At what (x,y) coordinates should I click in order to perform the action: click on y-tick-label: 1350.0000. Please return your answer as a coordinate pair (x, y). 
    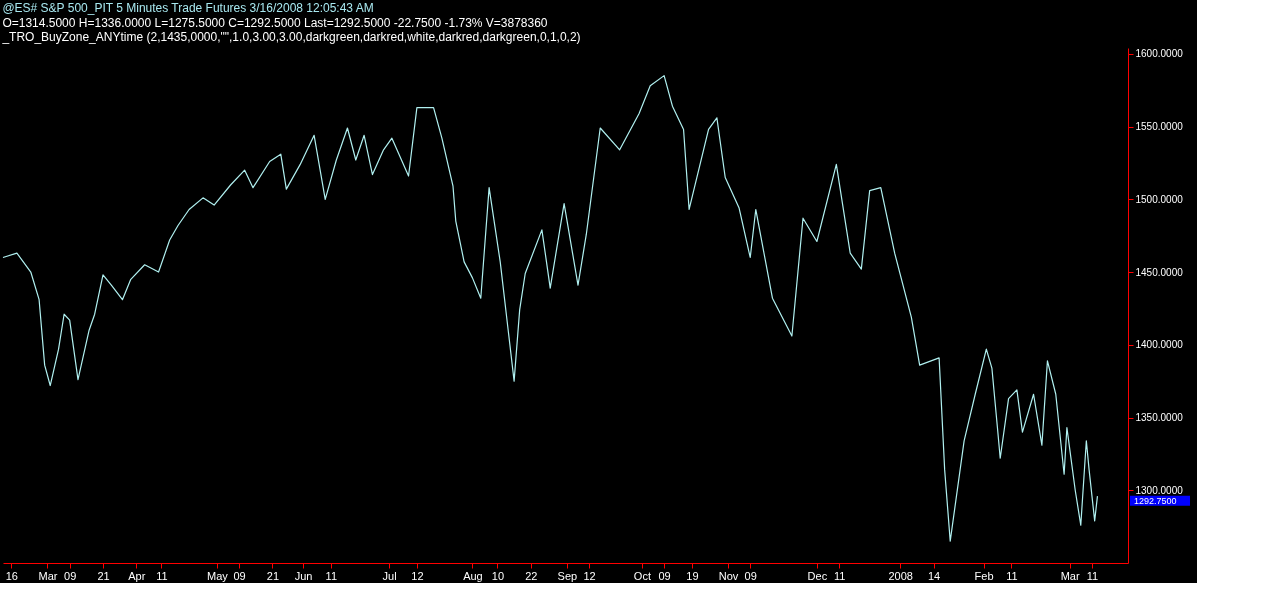
    Looking at the image, I should click on (1159, 418).